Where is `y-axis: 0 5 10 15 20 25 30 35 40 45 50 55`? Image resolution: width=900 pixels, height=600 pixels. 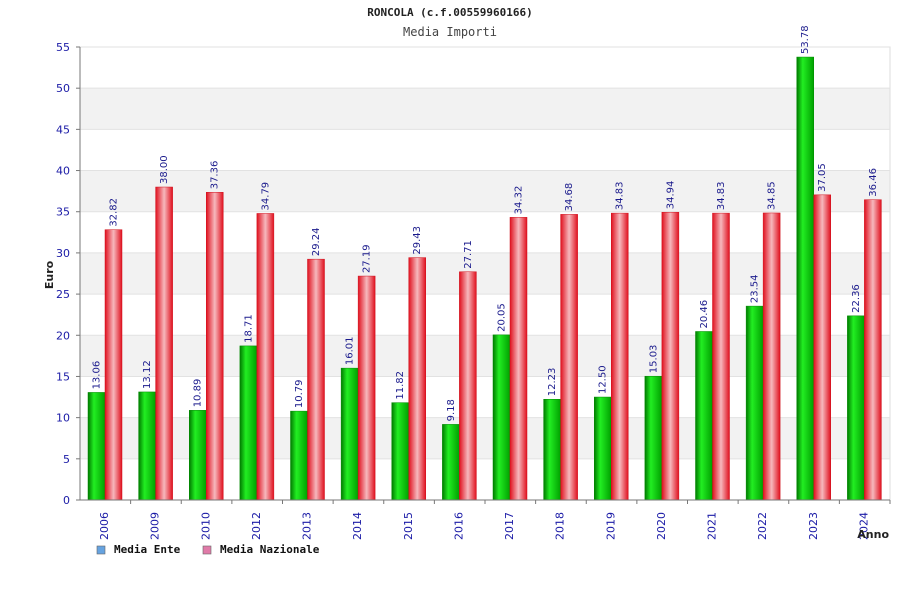 y-axis: 0 5 10 15 20 25 30 35 40 45 50 55 is located at coordinates (68, 274).